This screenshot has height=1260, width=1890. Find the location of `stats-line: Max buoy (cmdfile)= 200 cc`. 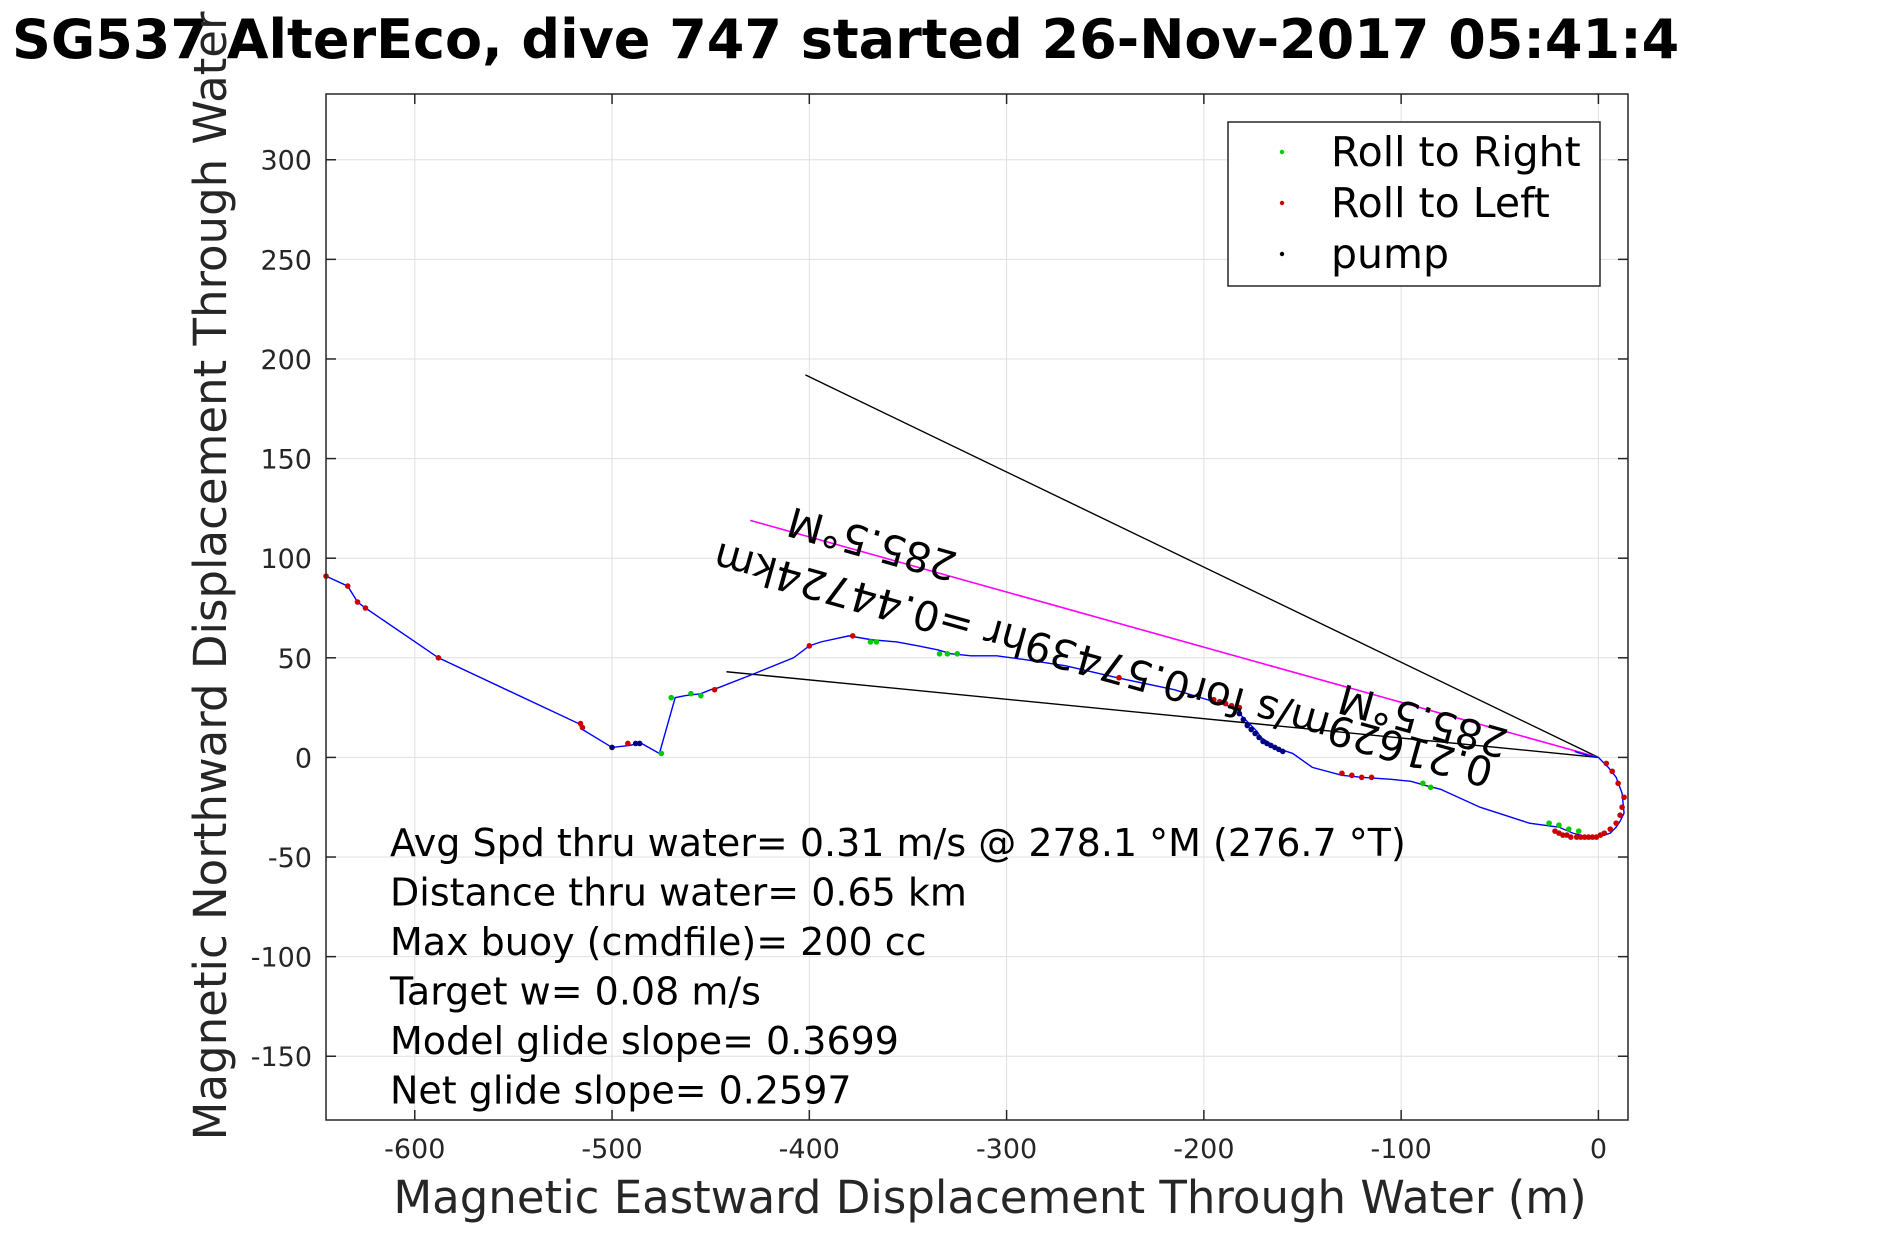

stats-line: Max buoy (cmdfile)= 200 cc is located at coordinates (658, 942).